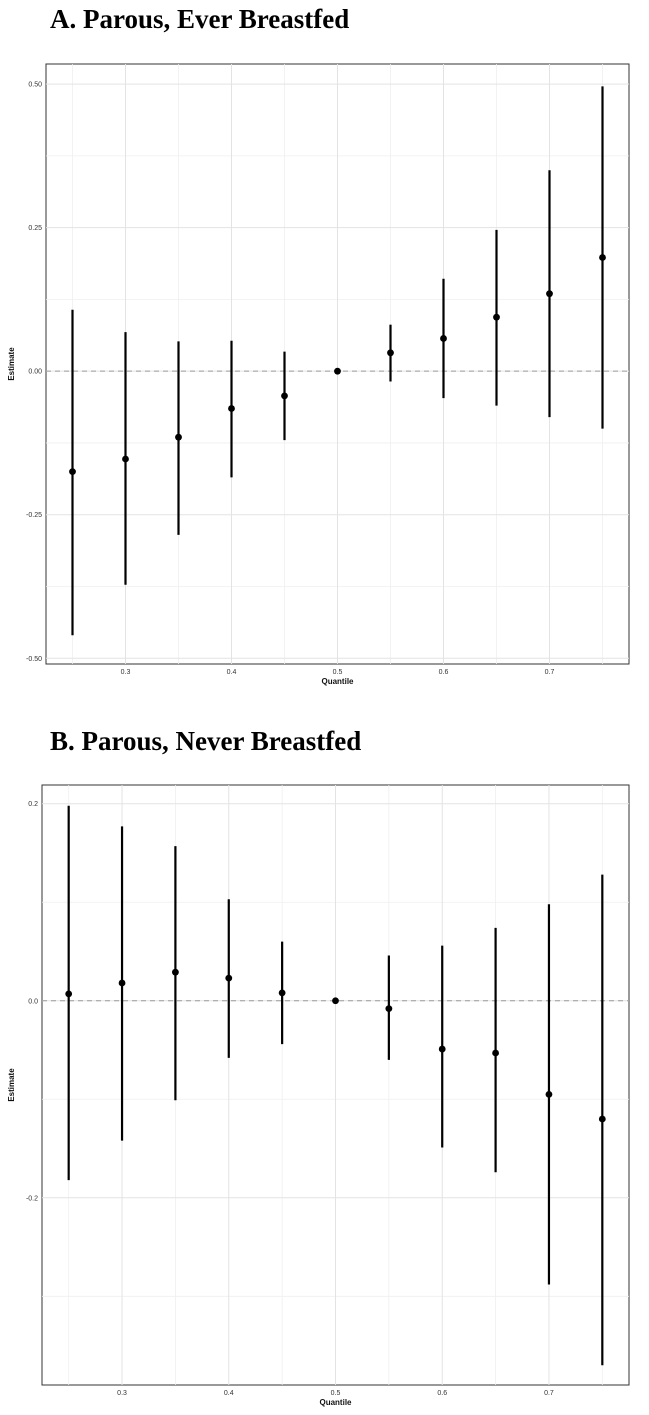 Image resolution: width=649 pixels, height=1415 pixels. What do you see at coordinates (229, 1393) in the screenshot?
I see `panel-b-x-tick-label: 0.4` at bounding box center [229, 1393].